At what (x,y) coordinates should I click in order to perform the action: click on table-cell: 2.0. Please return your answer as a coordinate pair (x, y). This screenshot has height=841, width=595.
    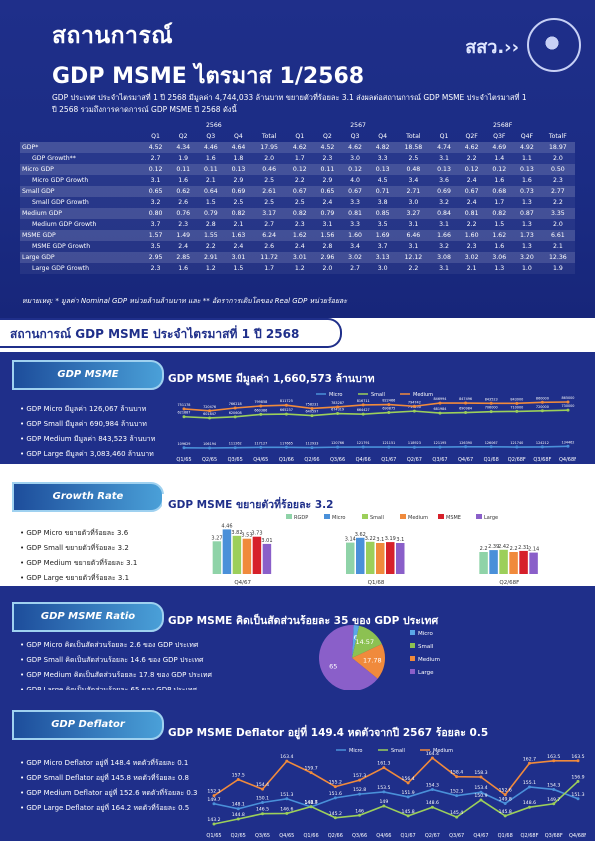
    Looking at the image, I should click on (327, 268).